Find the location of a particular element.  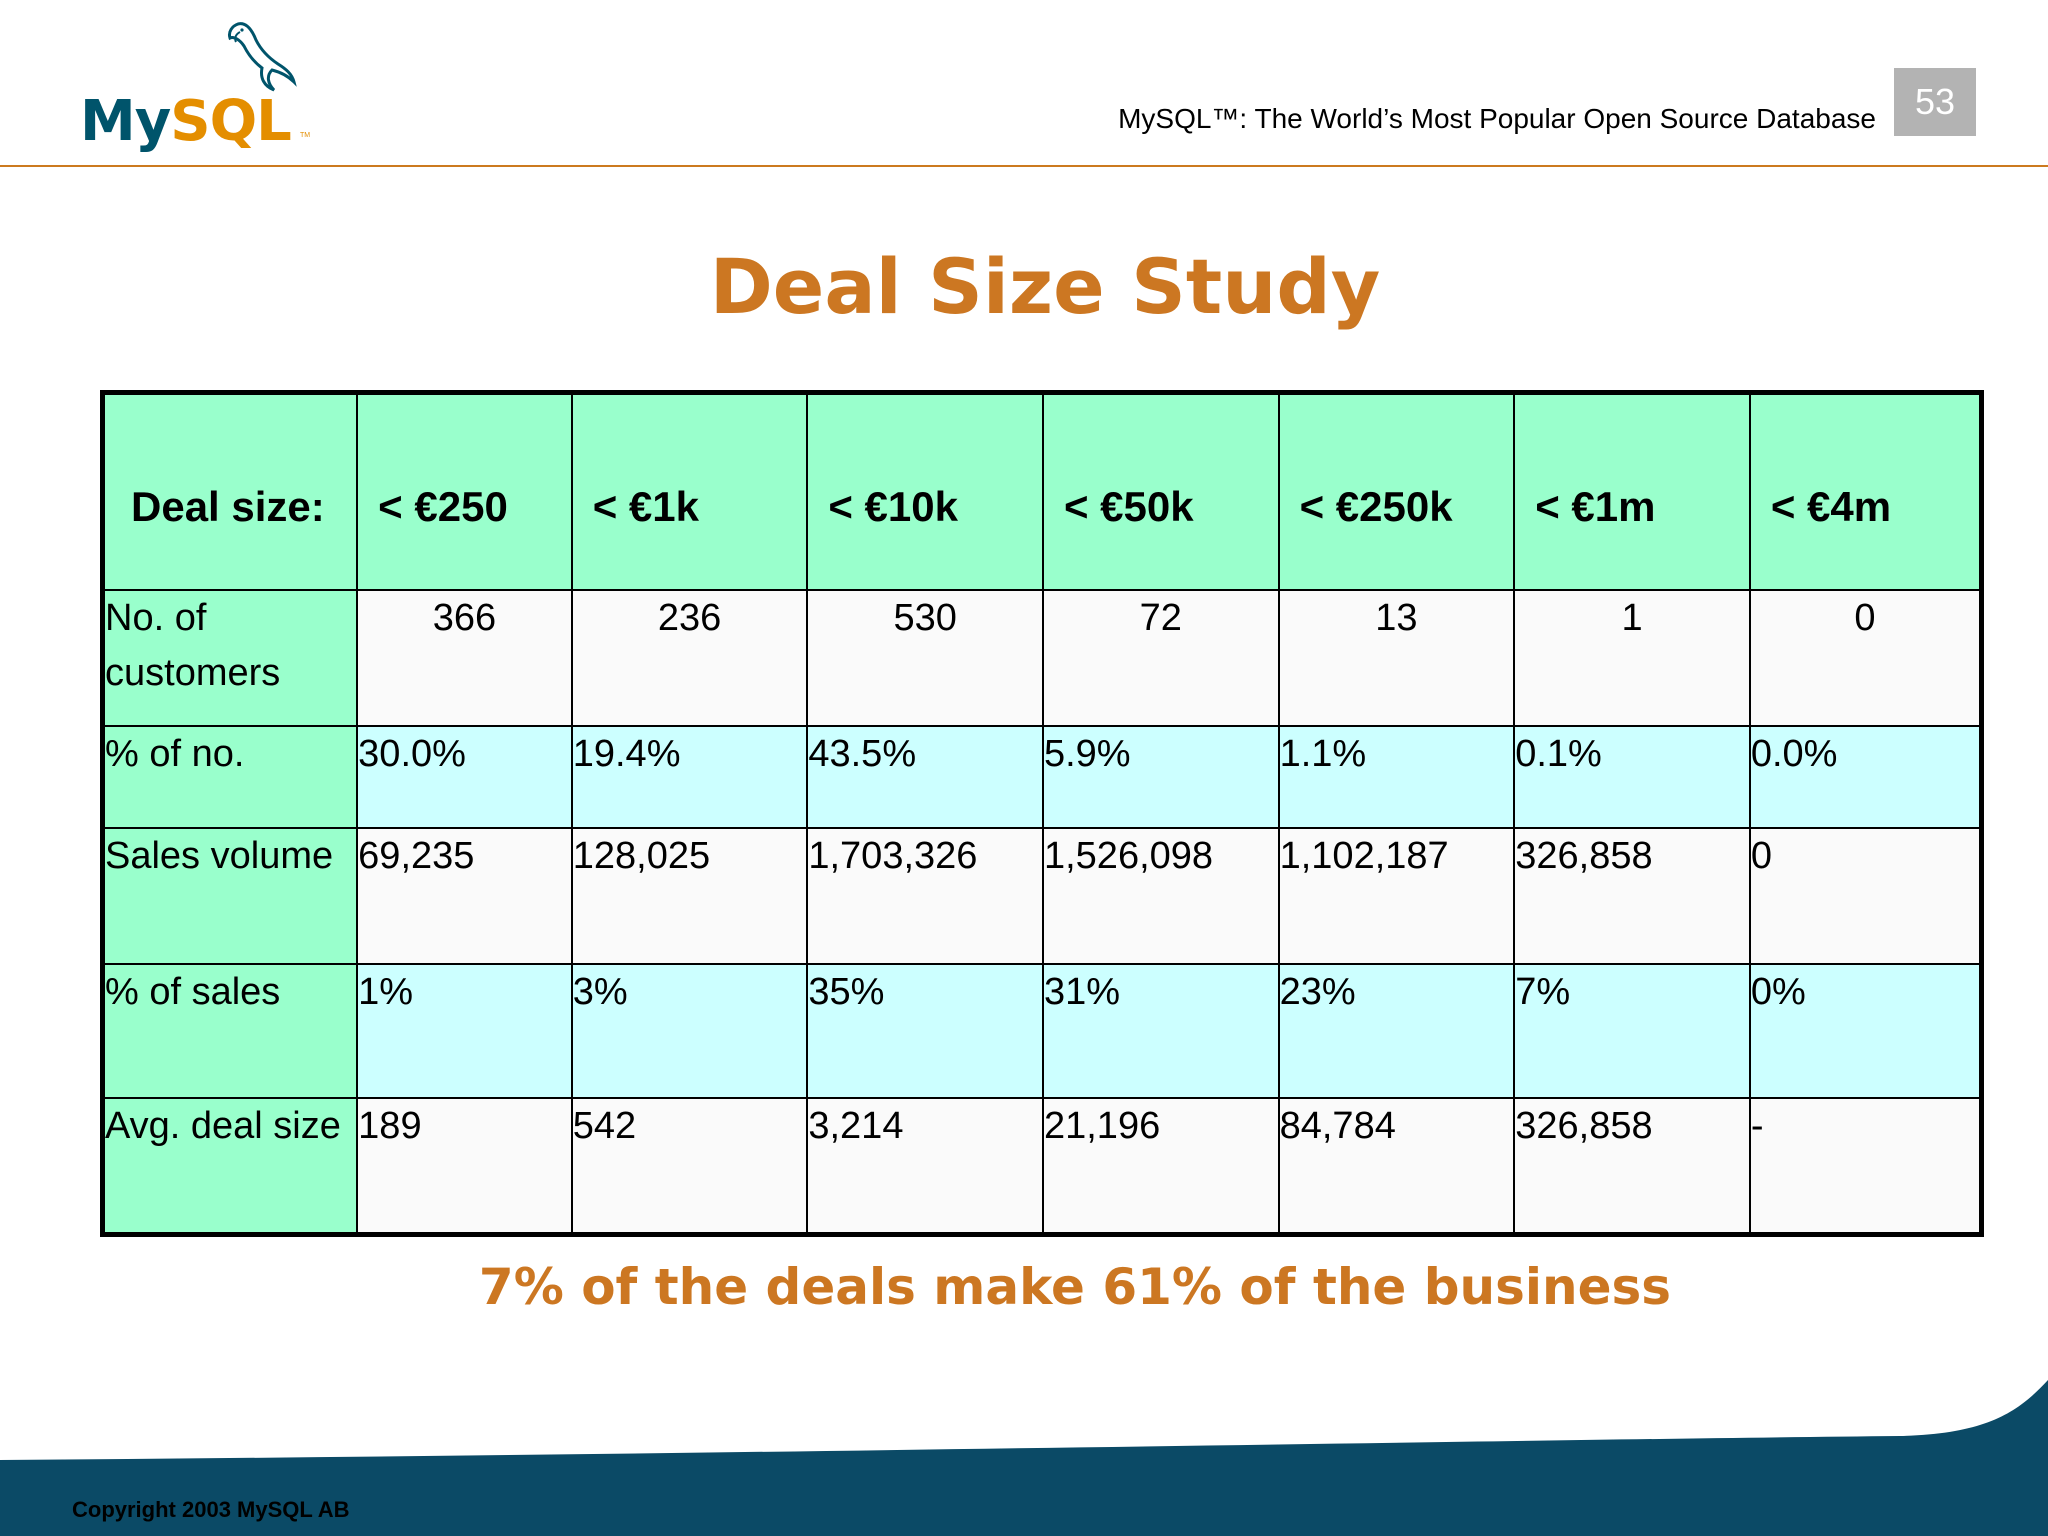

column-header: < €4m is located at coordinates (1865, 491).